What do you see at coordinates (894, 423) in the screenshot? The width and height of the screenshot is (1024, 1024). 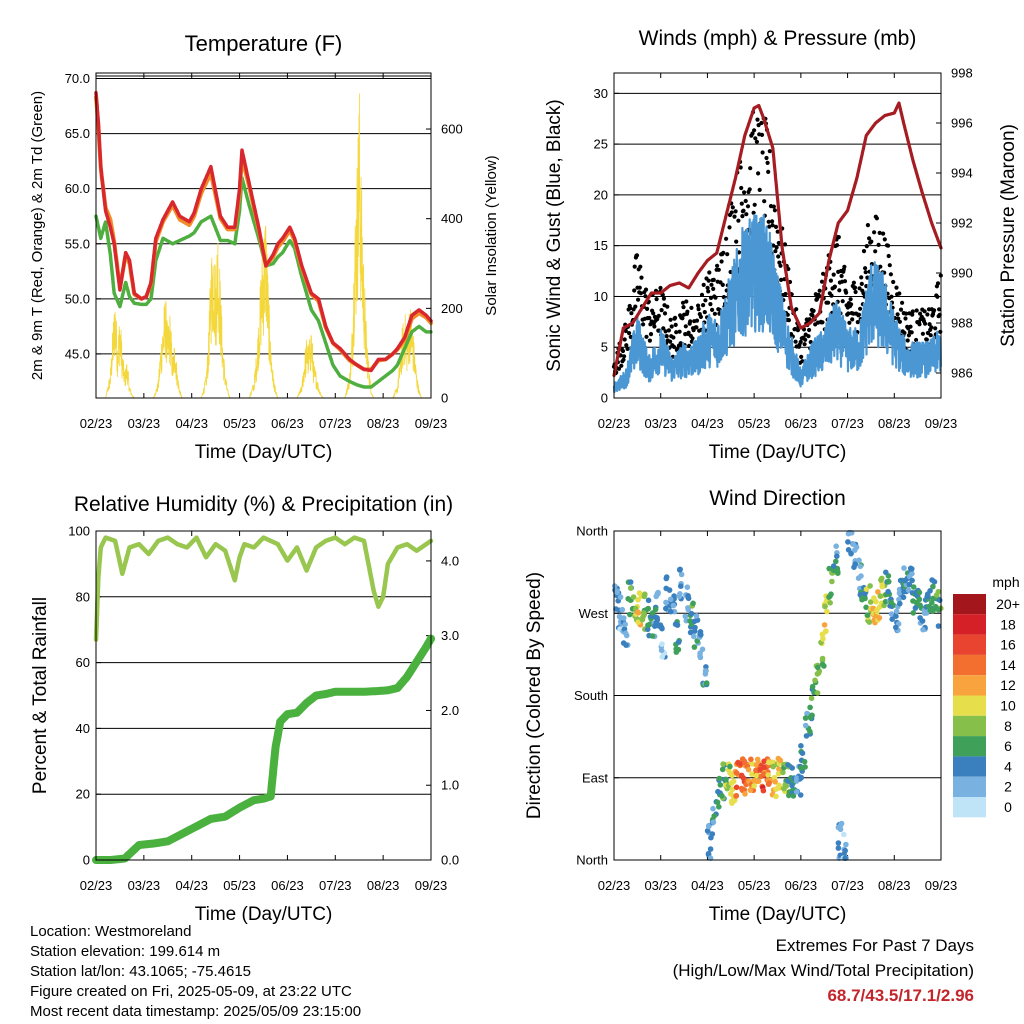 I see `x-tick-label: 08/23` at bounding box center [894, 423].